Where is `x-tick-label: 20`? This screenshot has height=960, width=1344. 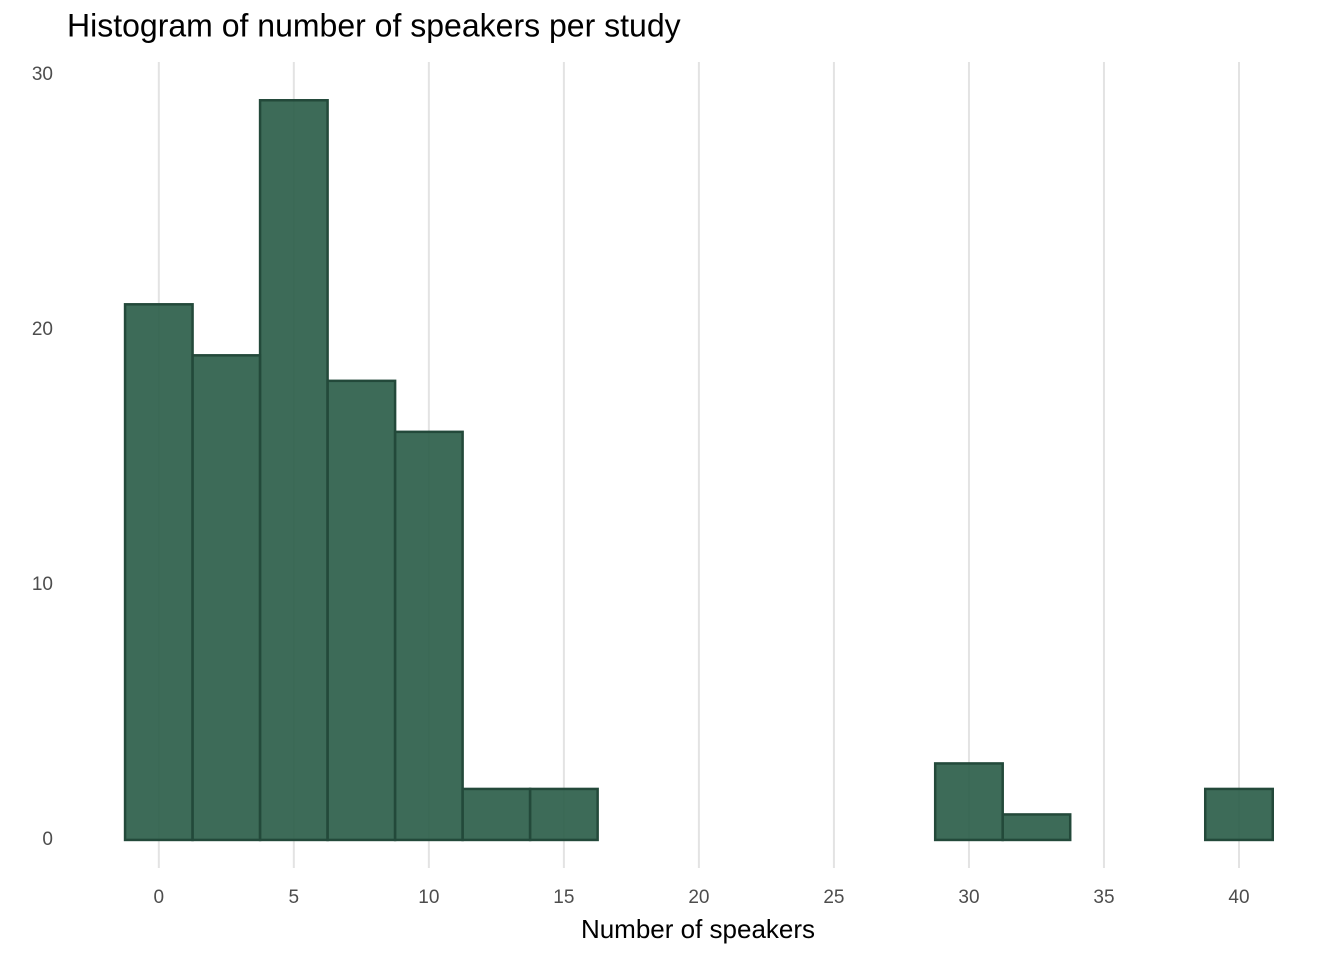
x-tick-label: 20 is located at coordinates (698, 897).